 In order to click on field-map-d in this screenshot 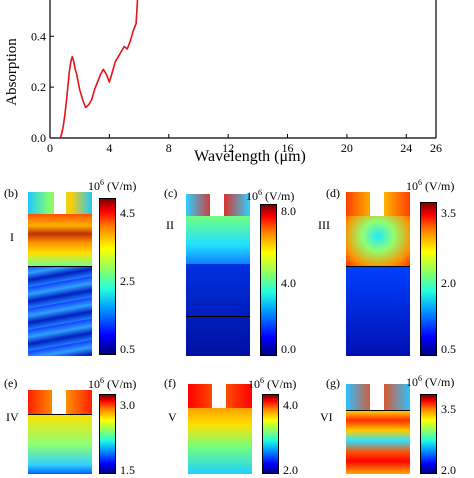, I will do `click(378, 274)`.